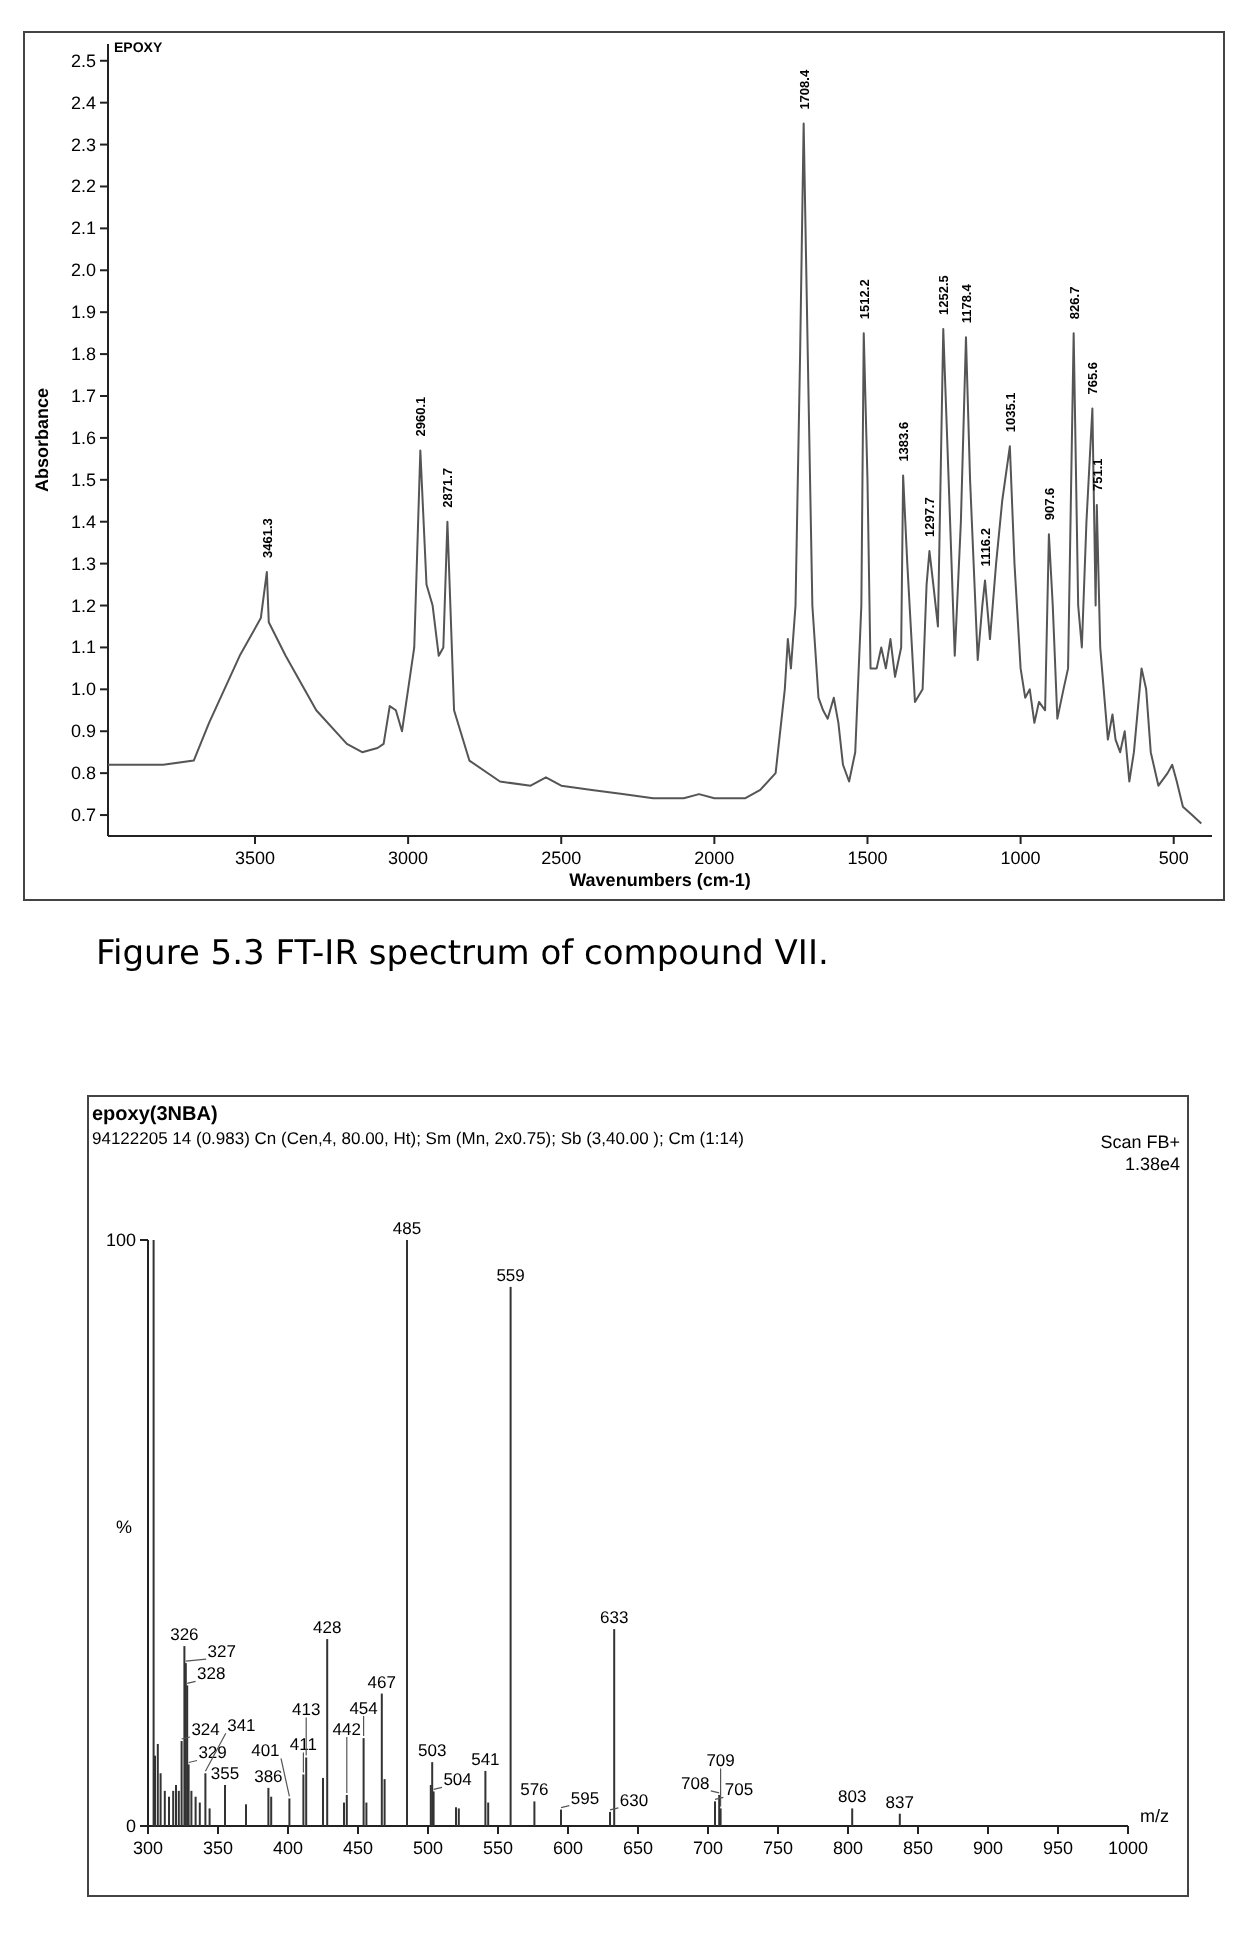  Describe the element at coordinates (988, 1848) in the screenshot. I see `x-tick-label: 900` at that location.